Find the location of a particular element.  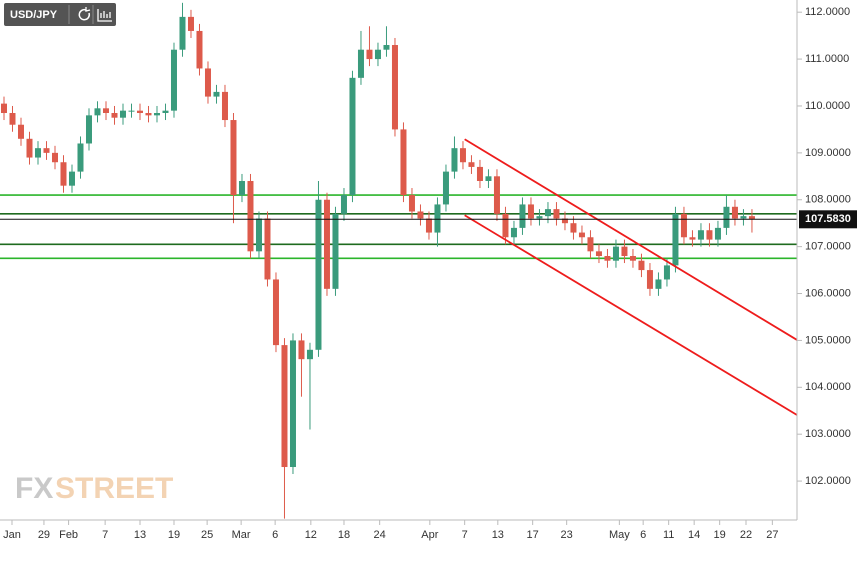

watermark-street: STREET is located at coordinates (114, 488).